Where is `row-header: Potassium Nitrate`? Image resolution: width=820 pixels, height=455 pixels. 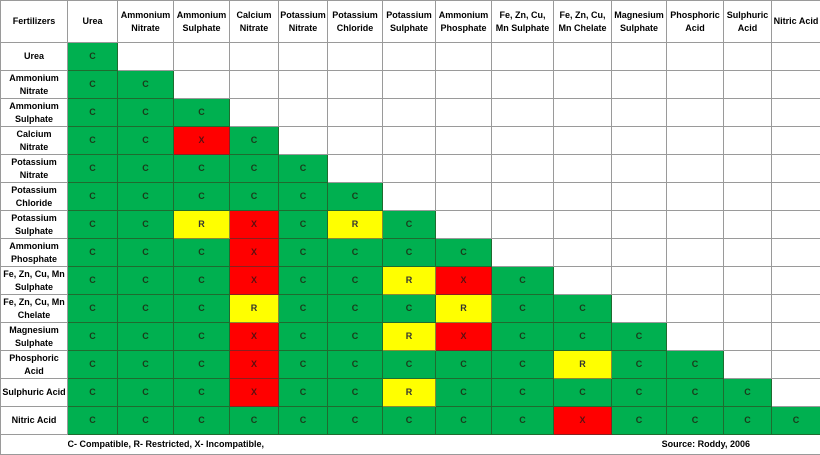 row-header: Potassium Nitrate is located at coordinates (34, 169).